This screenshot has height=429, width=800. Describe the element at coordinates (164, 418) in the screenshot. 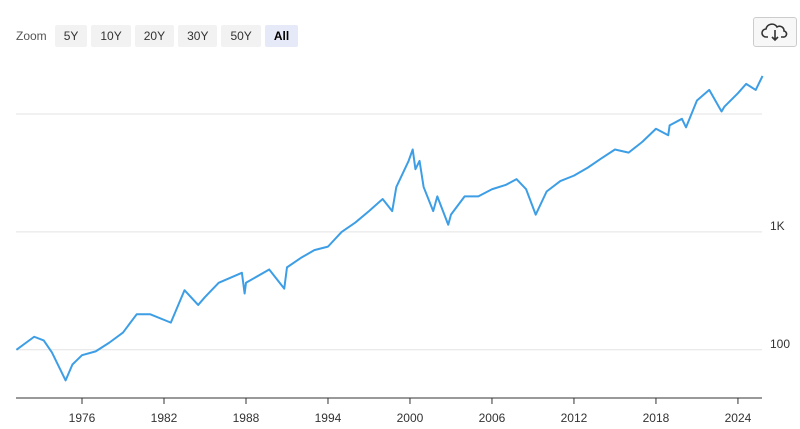

I see `x-tick-label: 1982` at that location.